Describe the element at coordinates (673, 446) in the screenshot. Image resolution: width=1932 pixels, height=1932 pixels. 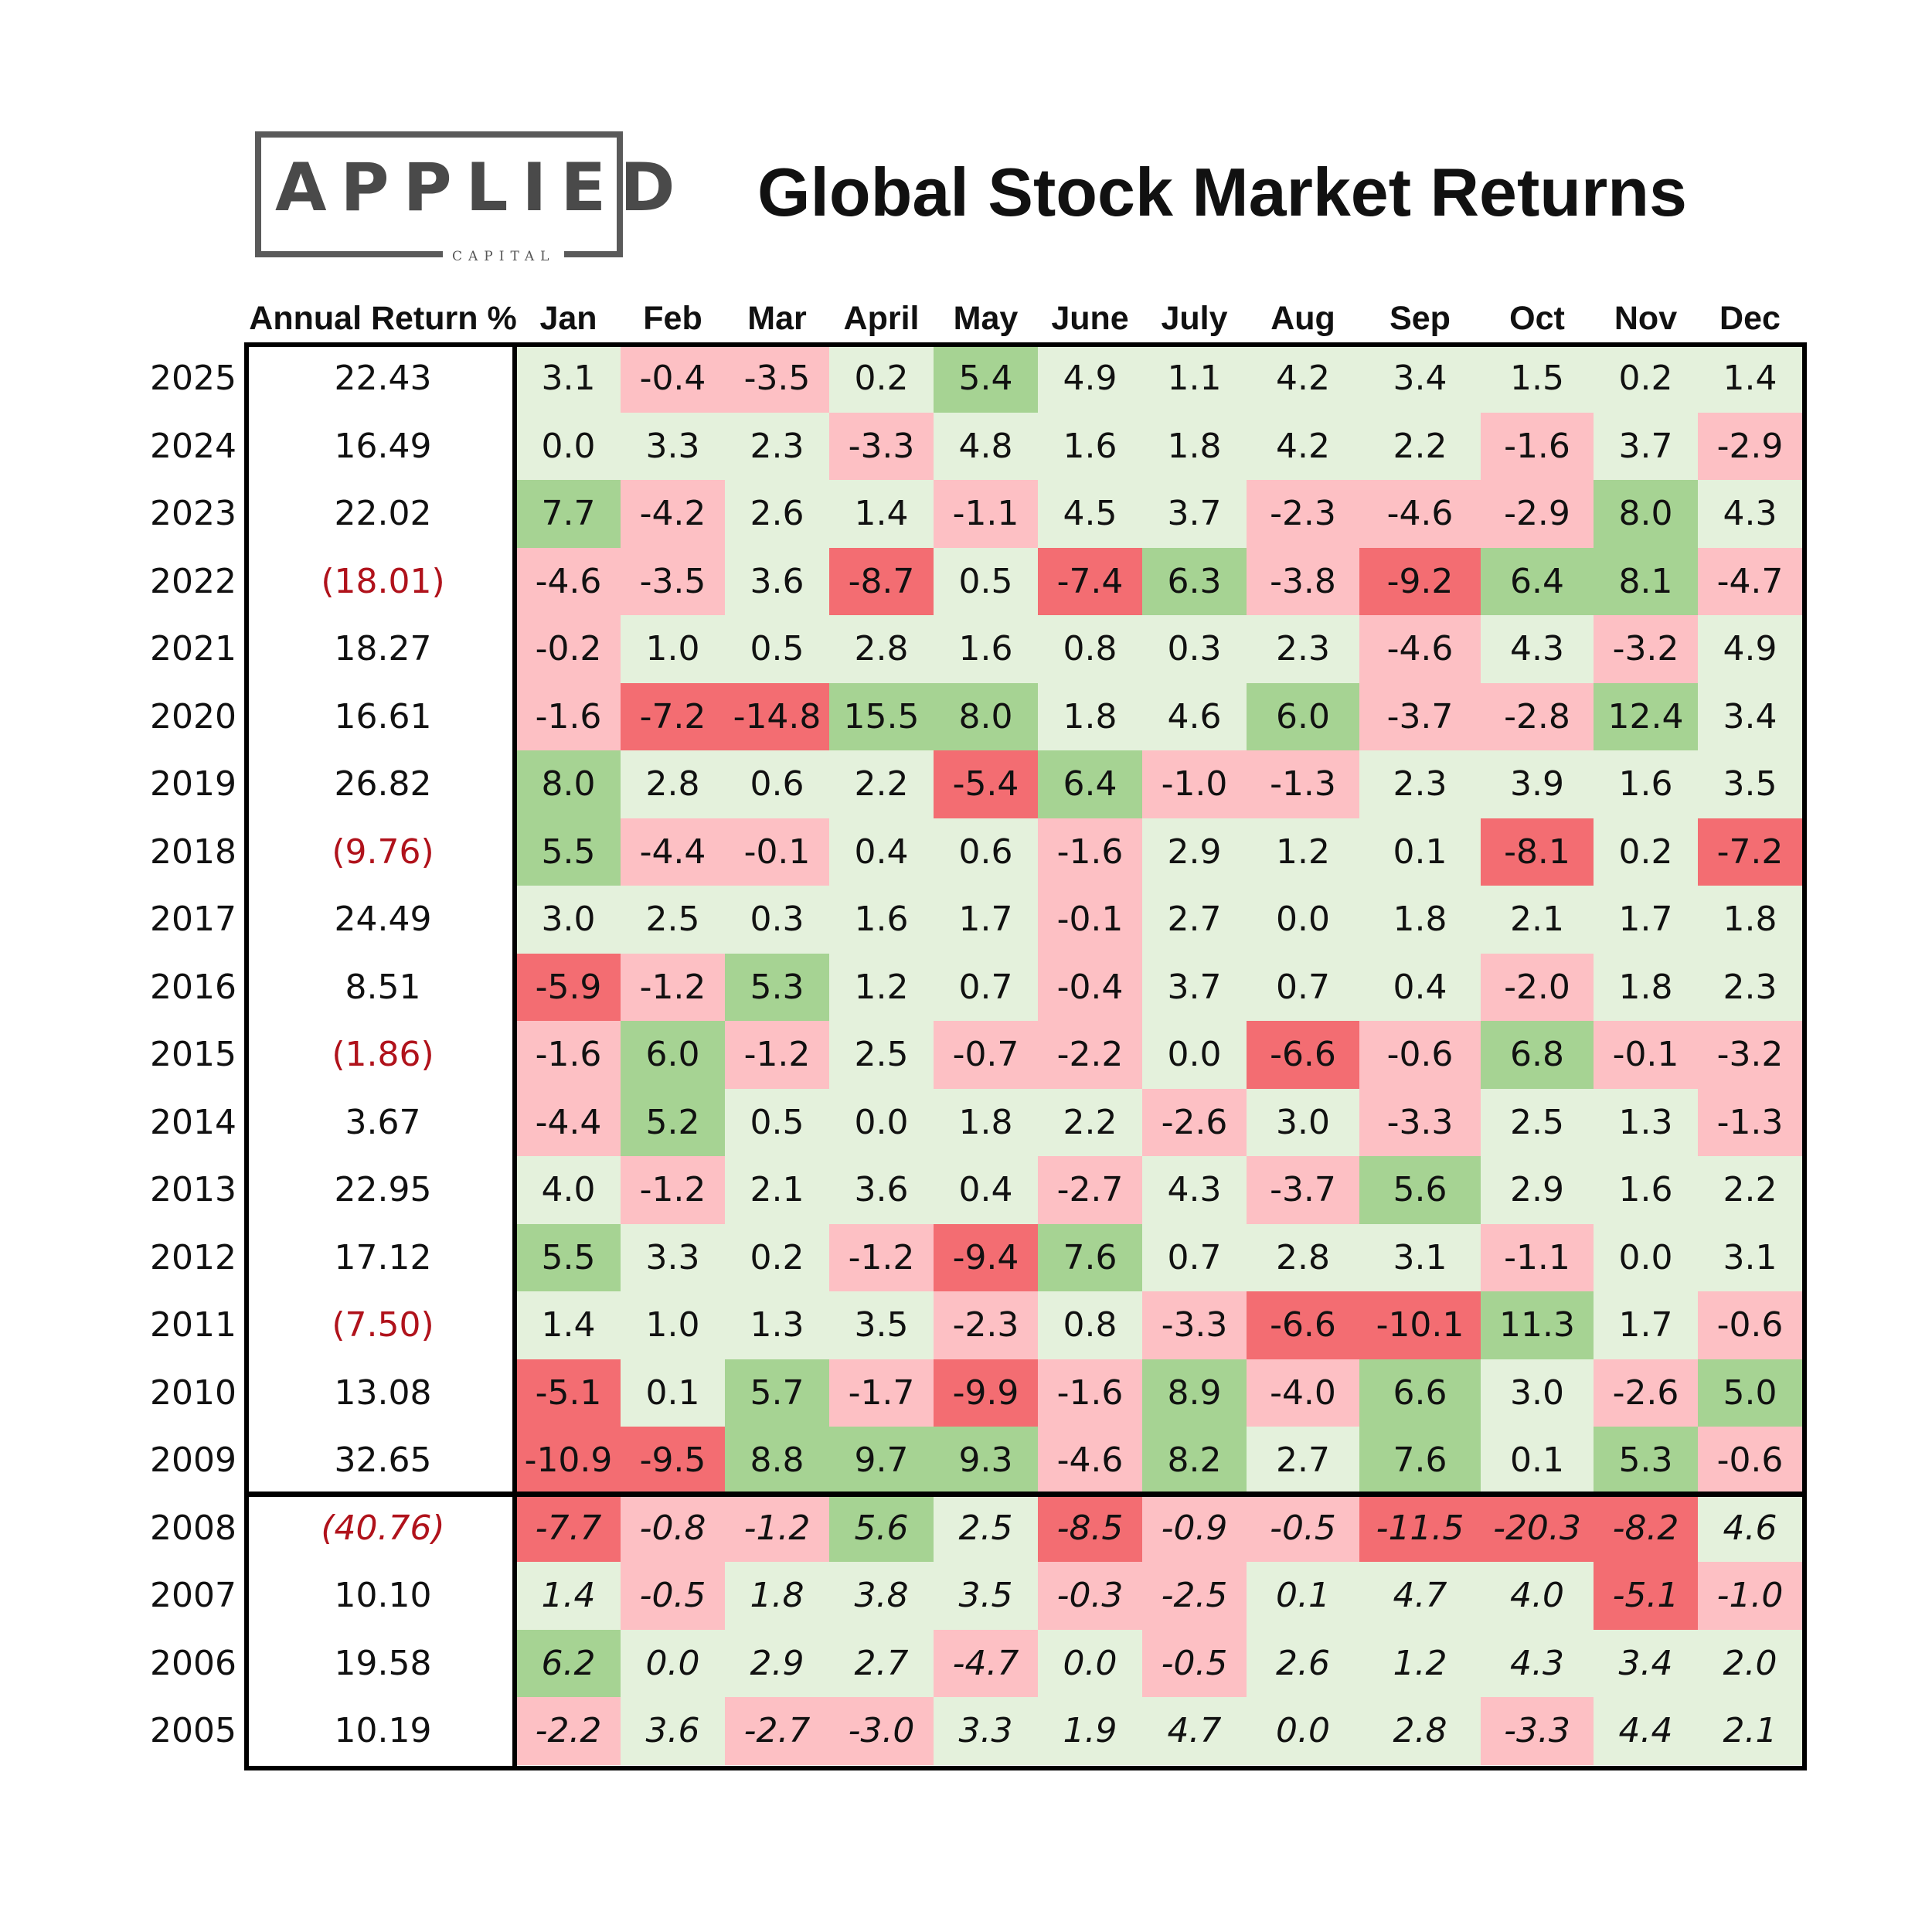
I see `month-return-cell: 3.3` at that location.